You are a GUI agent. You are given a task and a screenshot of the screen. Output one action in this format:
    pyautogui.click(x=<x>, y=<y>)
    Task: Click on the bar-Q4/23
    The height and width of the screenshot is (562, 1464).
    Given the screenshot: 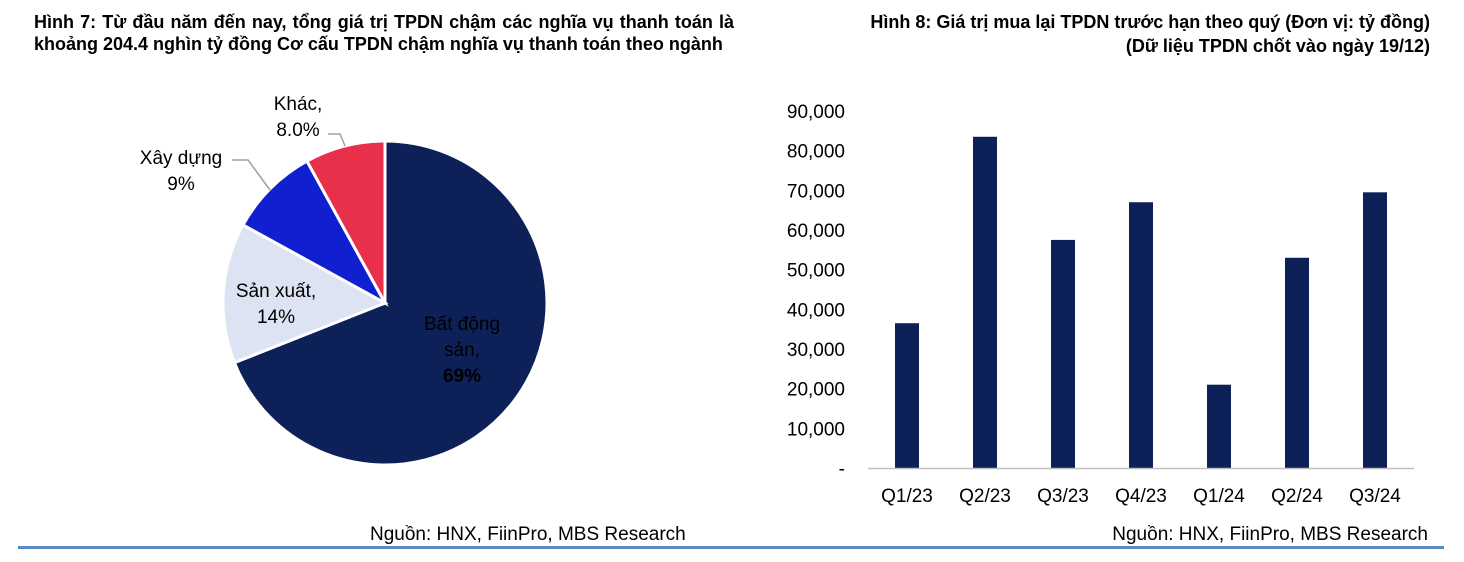 What is the action you would take?
    pyautogui.click(x=1141, y=335)
    